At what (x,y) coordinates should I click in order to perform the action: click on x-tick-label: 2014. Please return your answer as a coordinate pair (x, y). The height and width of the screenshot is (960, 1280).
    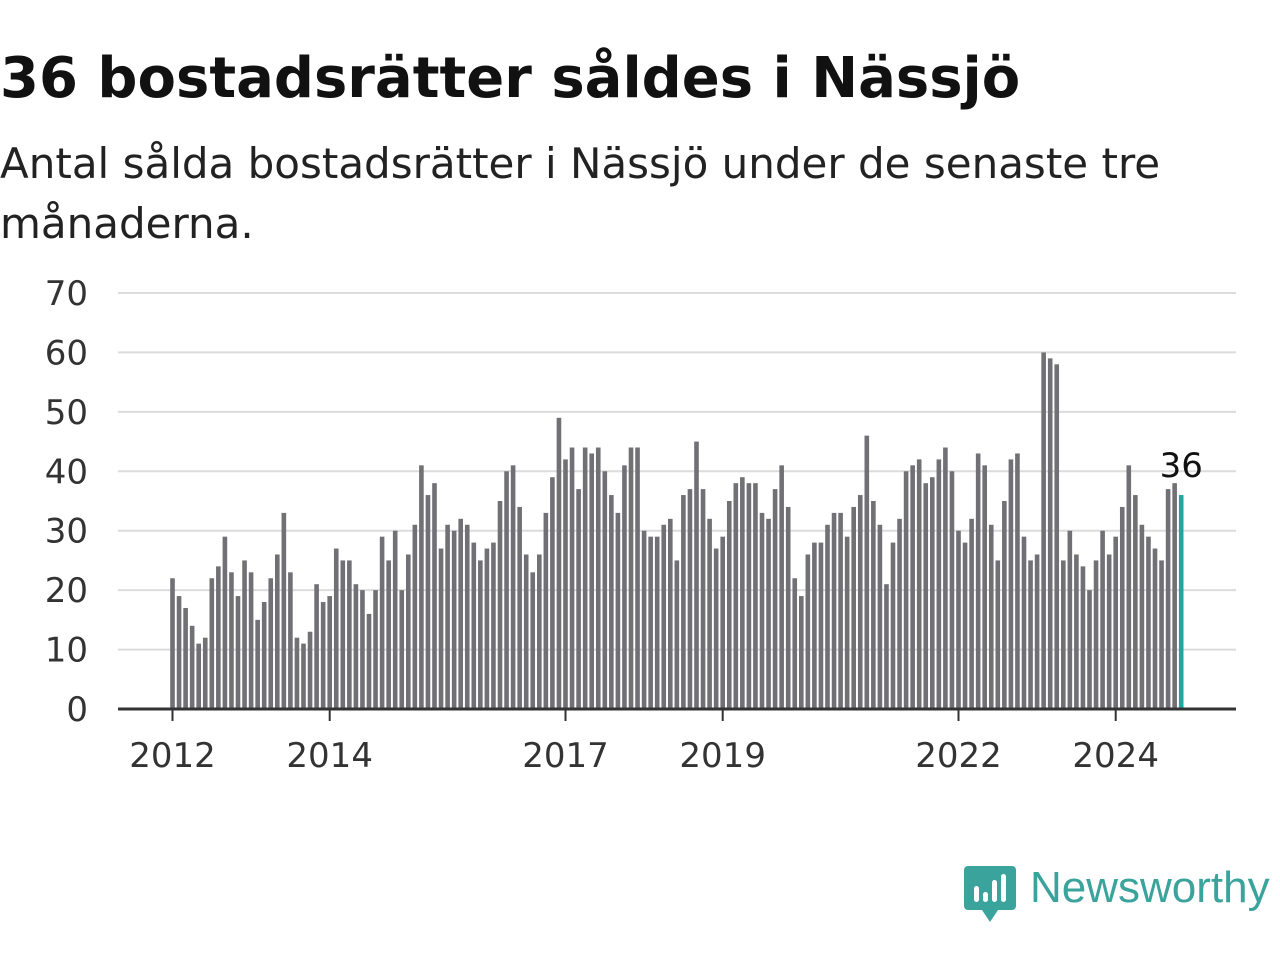
    Looking at the image, I should click on (329, 756).